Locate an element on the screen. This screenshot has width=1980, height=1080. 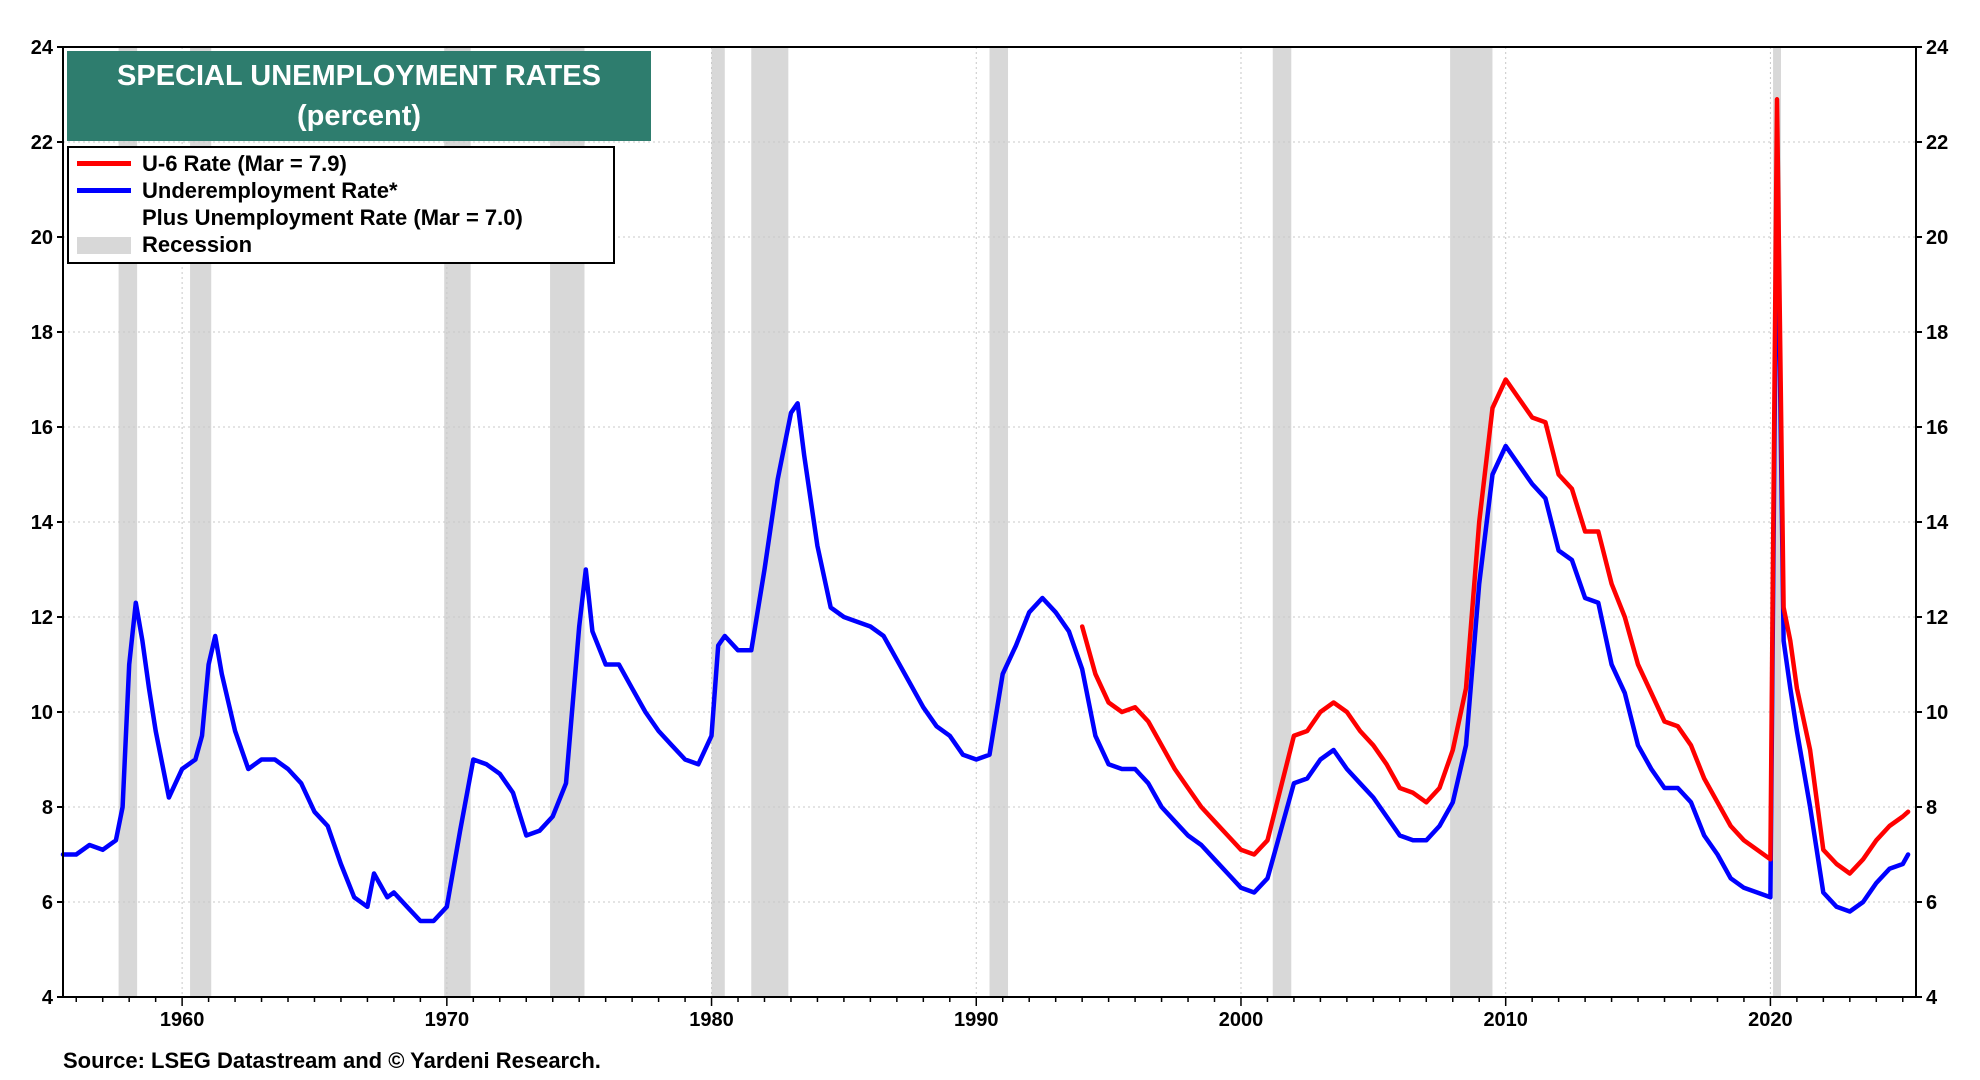
y-tick-label-left: 16 is located at coordinates (42, 428).